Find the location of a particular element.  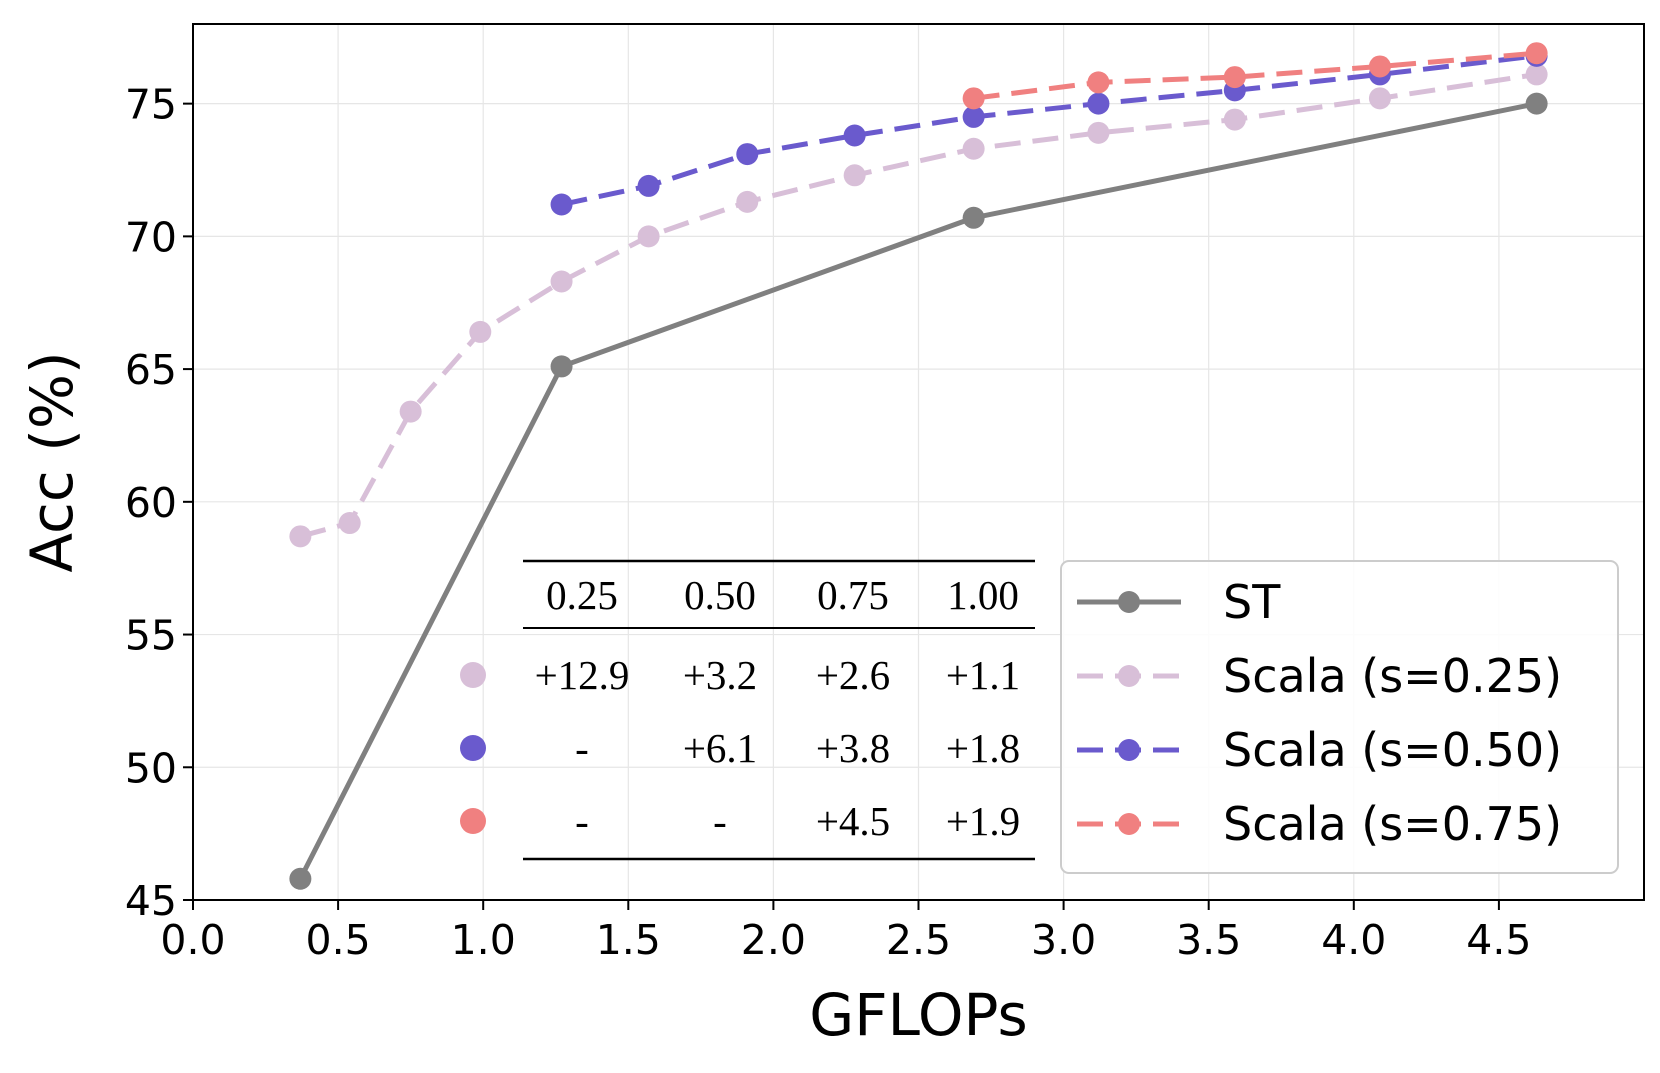

table-header-cell: 0.50 is located at coordinates (720, 595).